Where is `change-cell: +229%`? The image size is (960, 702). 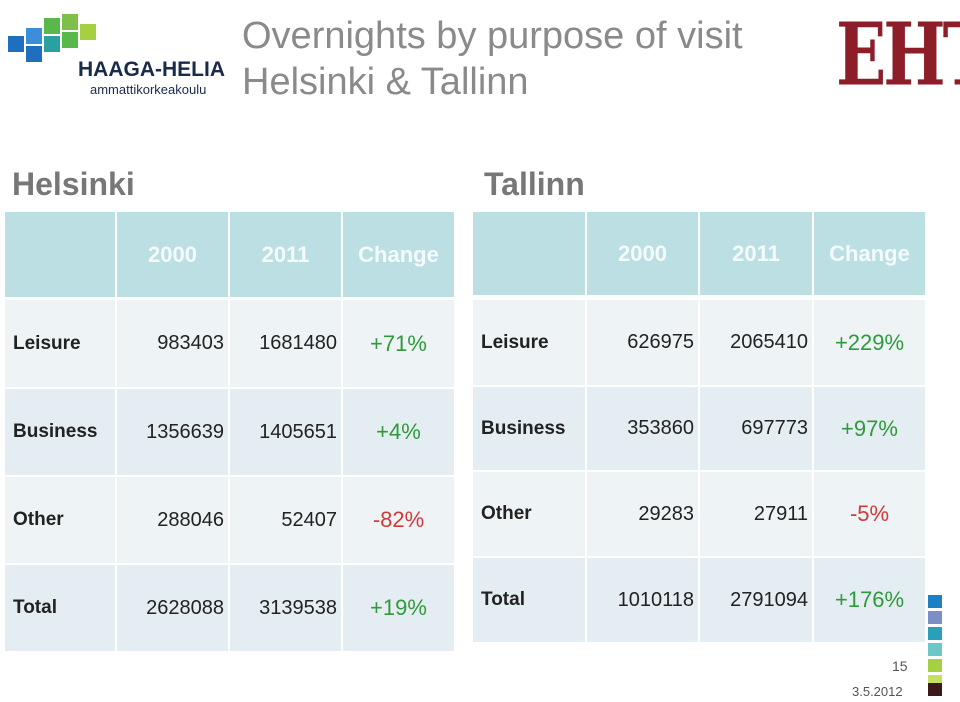 change-cell: +229% is located at coordinates (869, 342).